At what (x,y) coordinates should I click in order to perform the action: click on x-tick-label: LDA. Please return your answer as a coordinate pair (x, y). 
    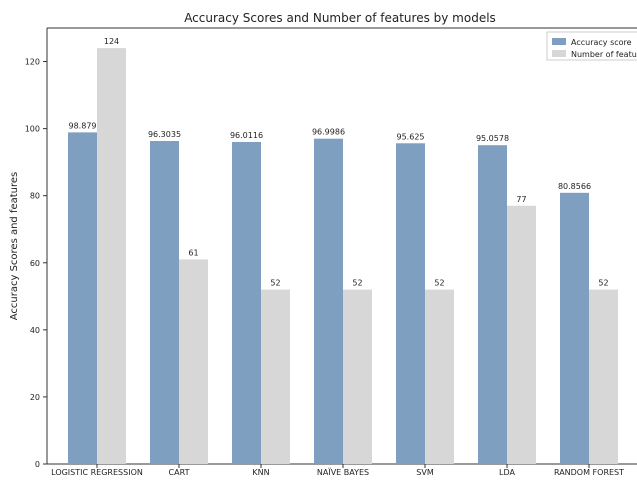
    Looking at the image, I should click on (507, 472).